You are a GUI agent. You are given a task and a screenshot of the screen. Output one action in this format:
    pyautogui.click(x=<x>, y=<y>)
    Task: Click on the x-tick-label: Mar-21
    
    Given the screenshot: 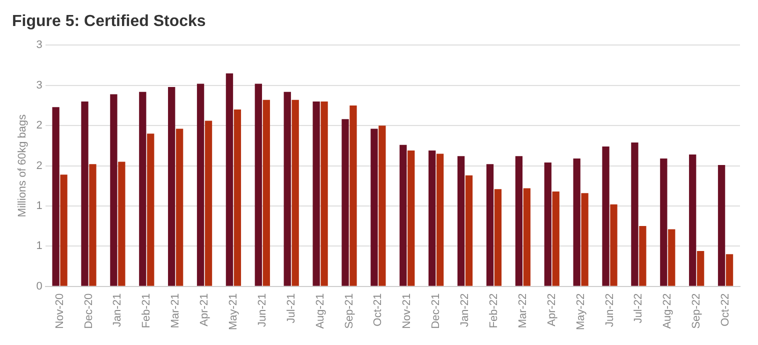 What is the action you would take?
    pyautogui.click(x=176, y=310)
    